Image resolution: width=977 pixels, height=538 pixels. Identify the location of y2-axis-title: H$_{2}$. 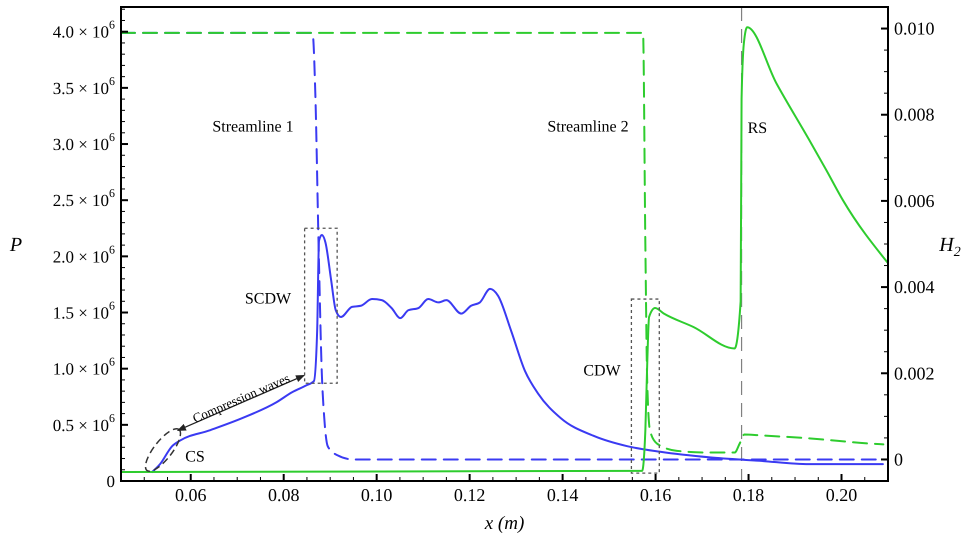
(949, 247).